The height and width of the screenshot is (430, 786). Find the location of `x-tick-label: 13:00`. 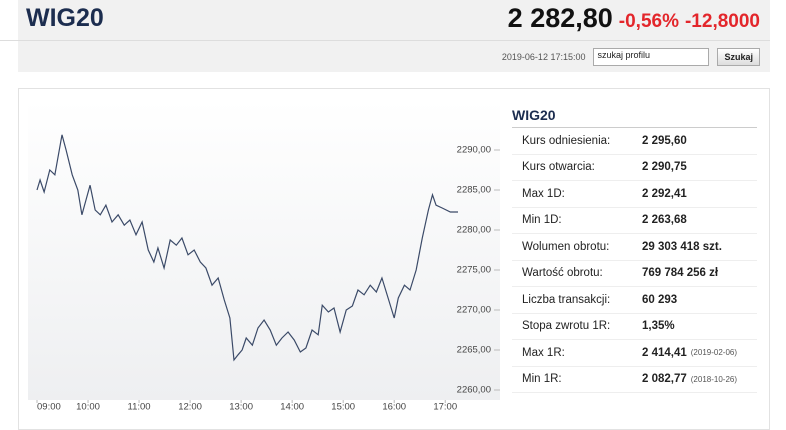

x-tick-label: 13:00 is located at coordinates (241, 407).